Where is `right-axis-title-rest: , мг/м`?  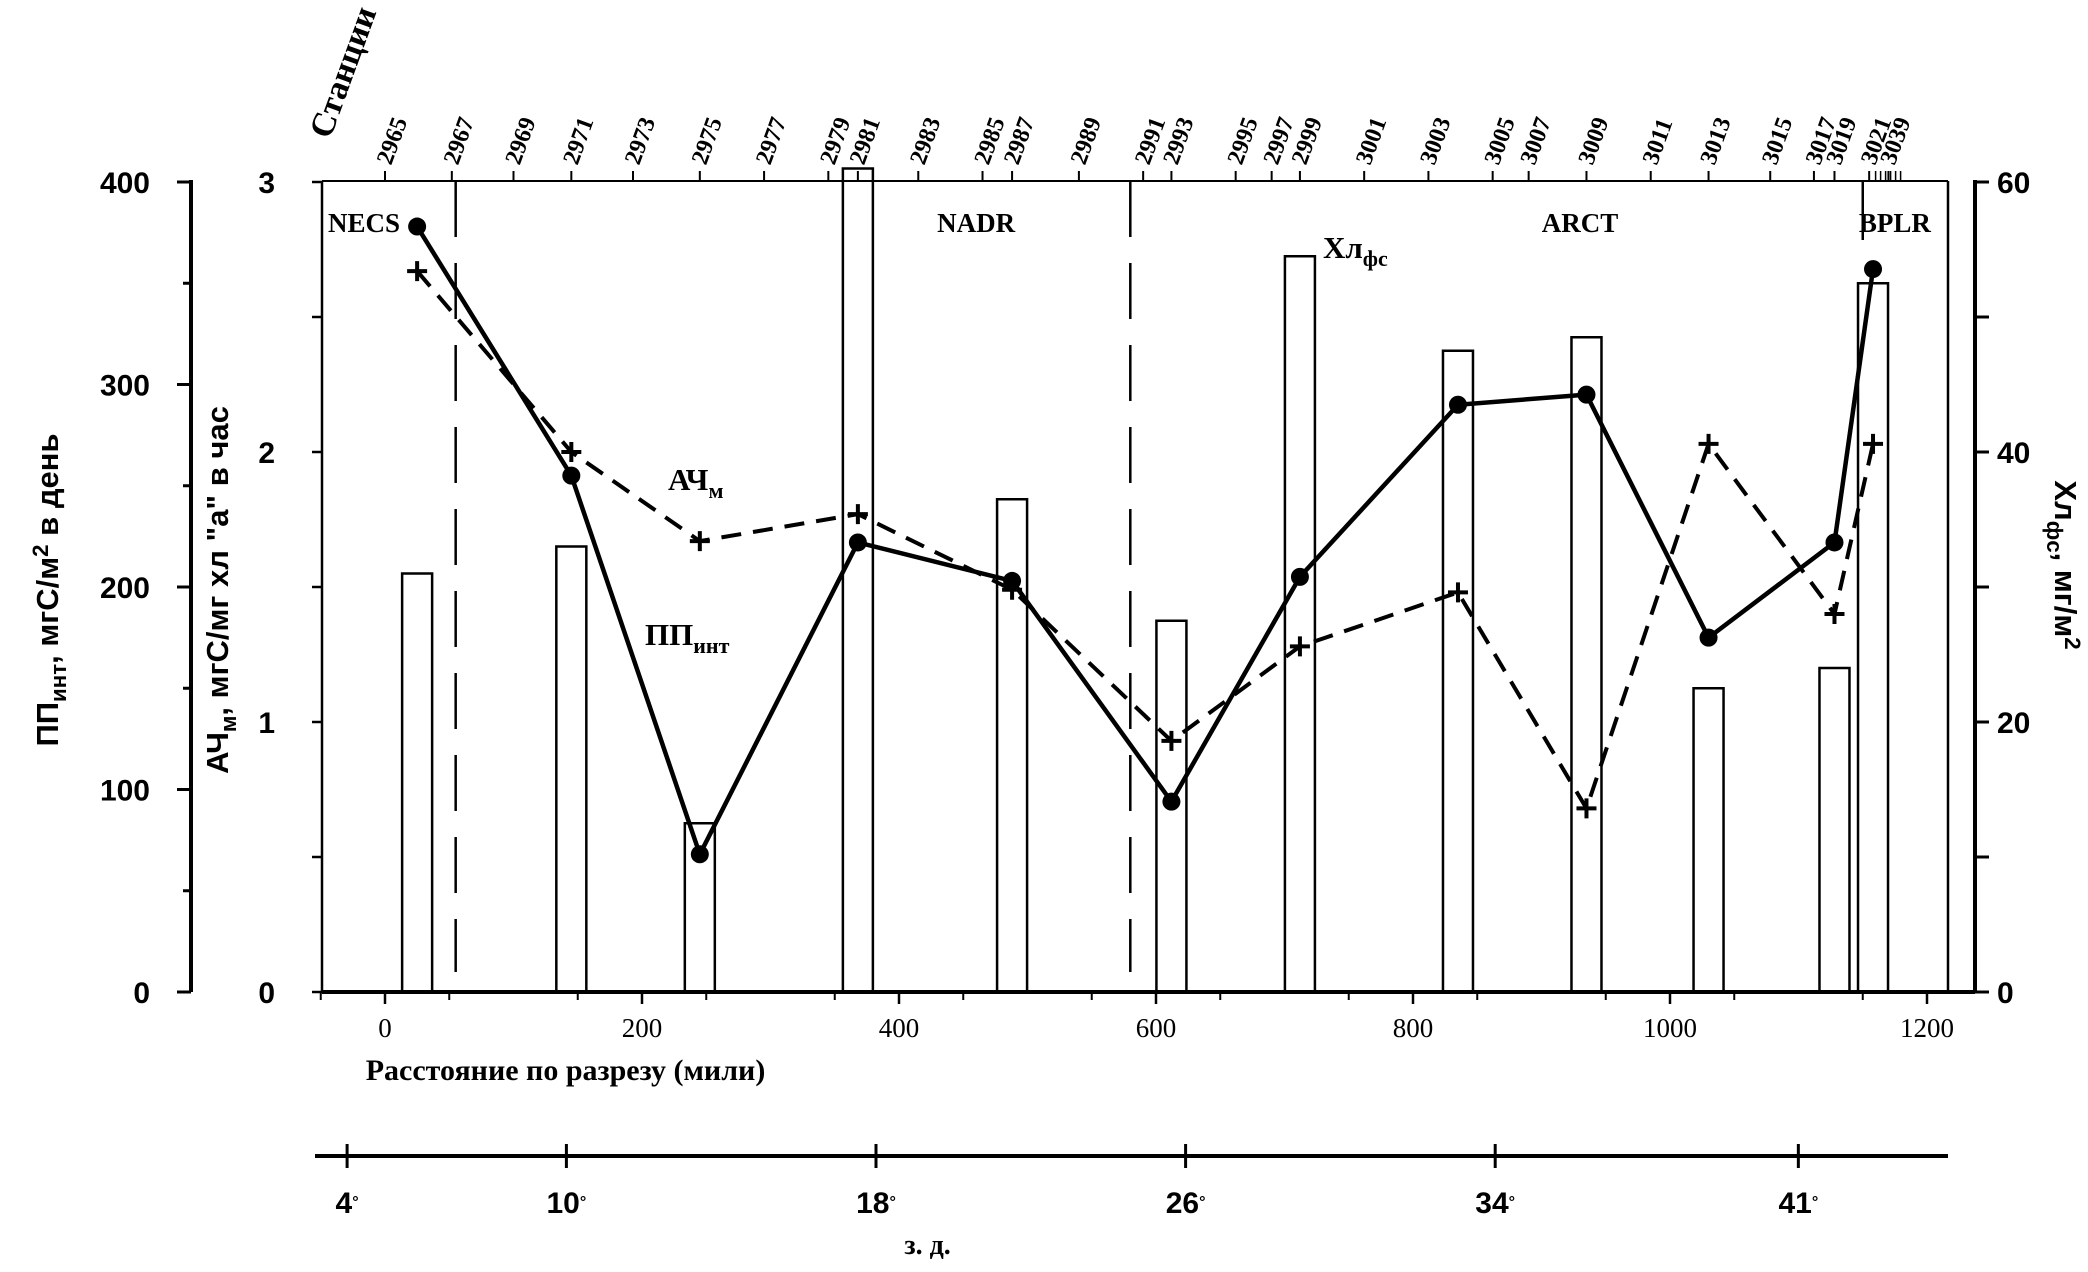 right-axis-title-rest: , мг/м is located at coordinates (2065, 595).